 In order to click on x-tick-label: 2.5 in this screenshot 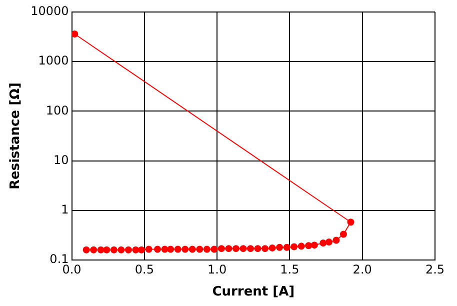, I will do `click(435, 269)`.